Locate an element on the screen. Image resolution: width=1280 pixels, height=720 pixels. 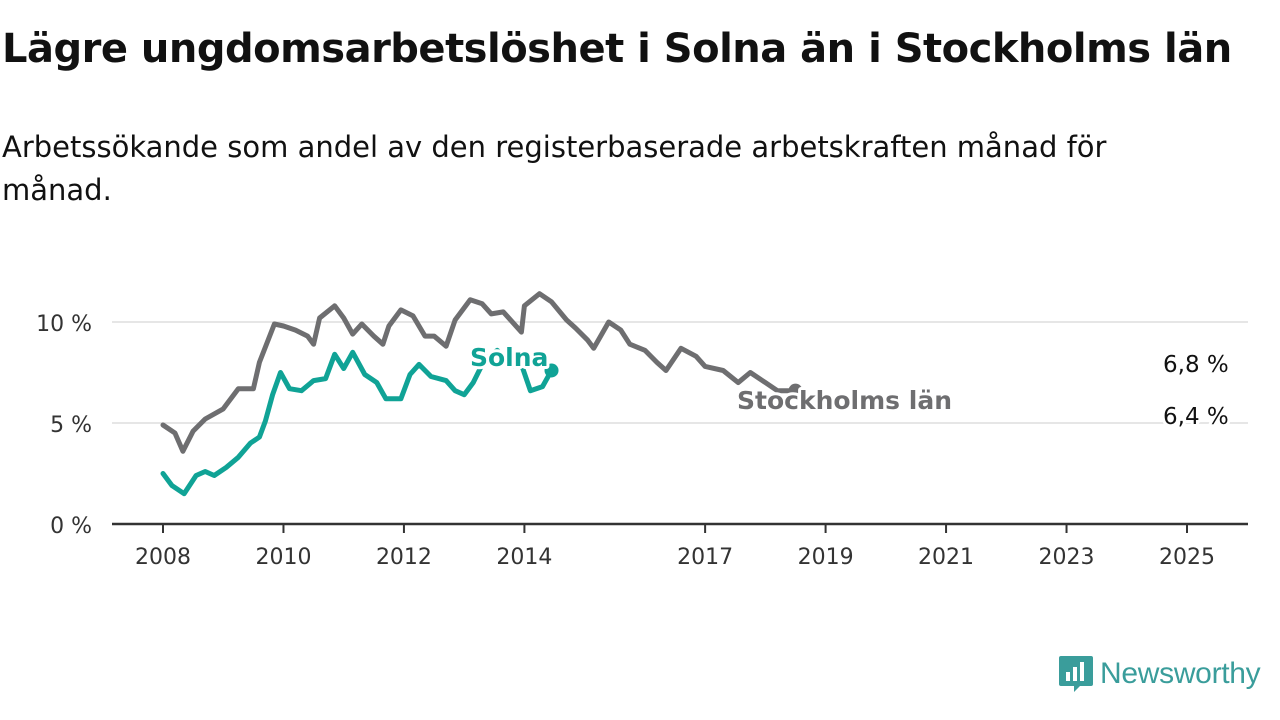
solna-end-point is located at coordinates (551, 370).